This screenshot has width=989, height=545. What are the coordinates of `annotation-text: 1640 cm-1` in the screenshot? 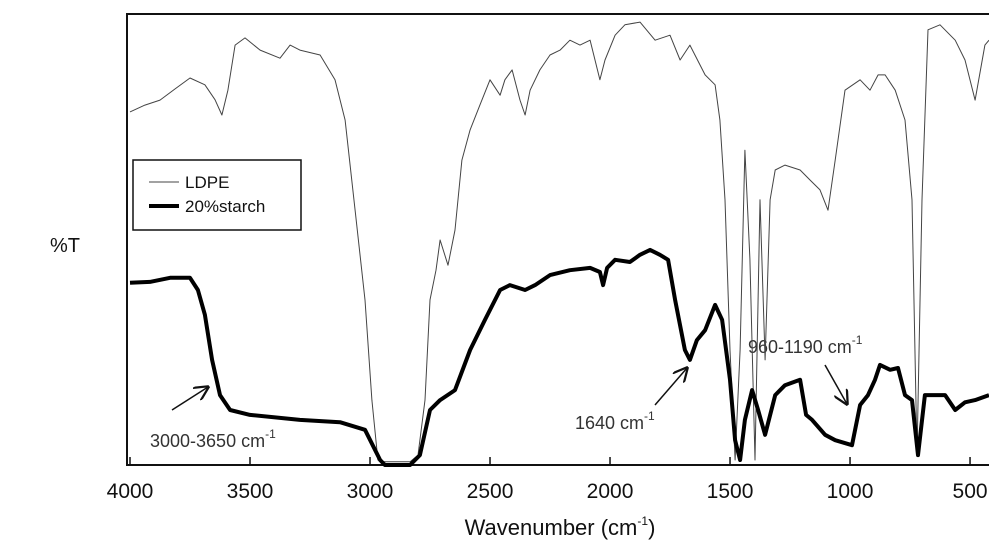 It's located at (615, 421).